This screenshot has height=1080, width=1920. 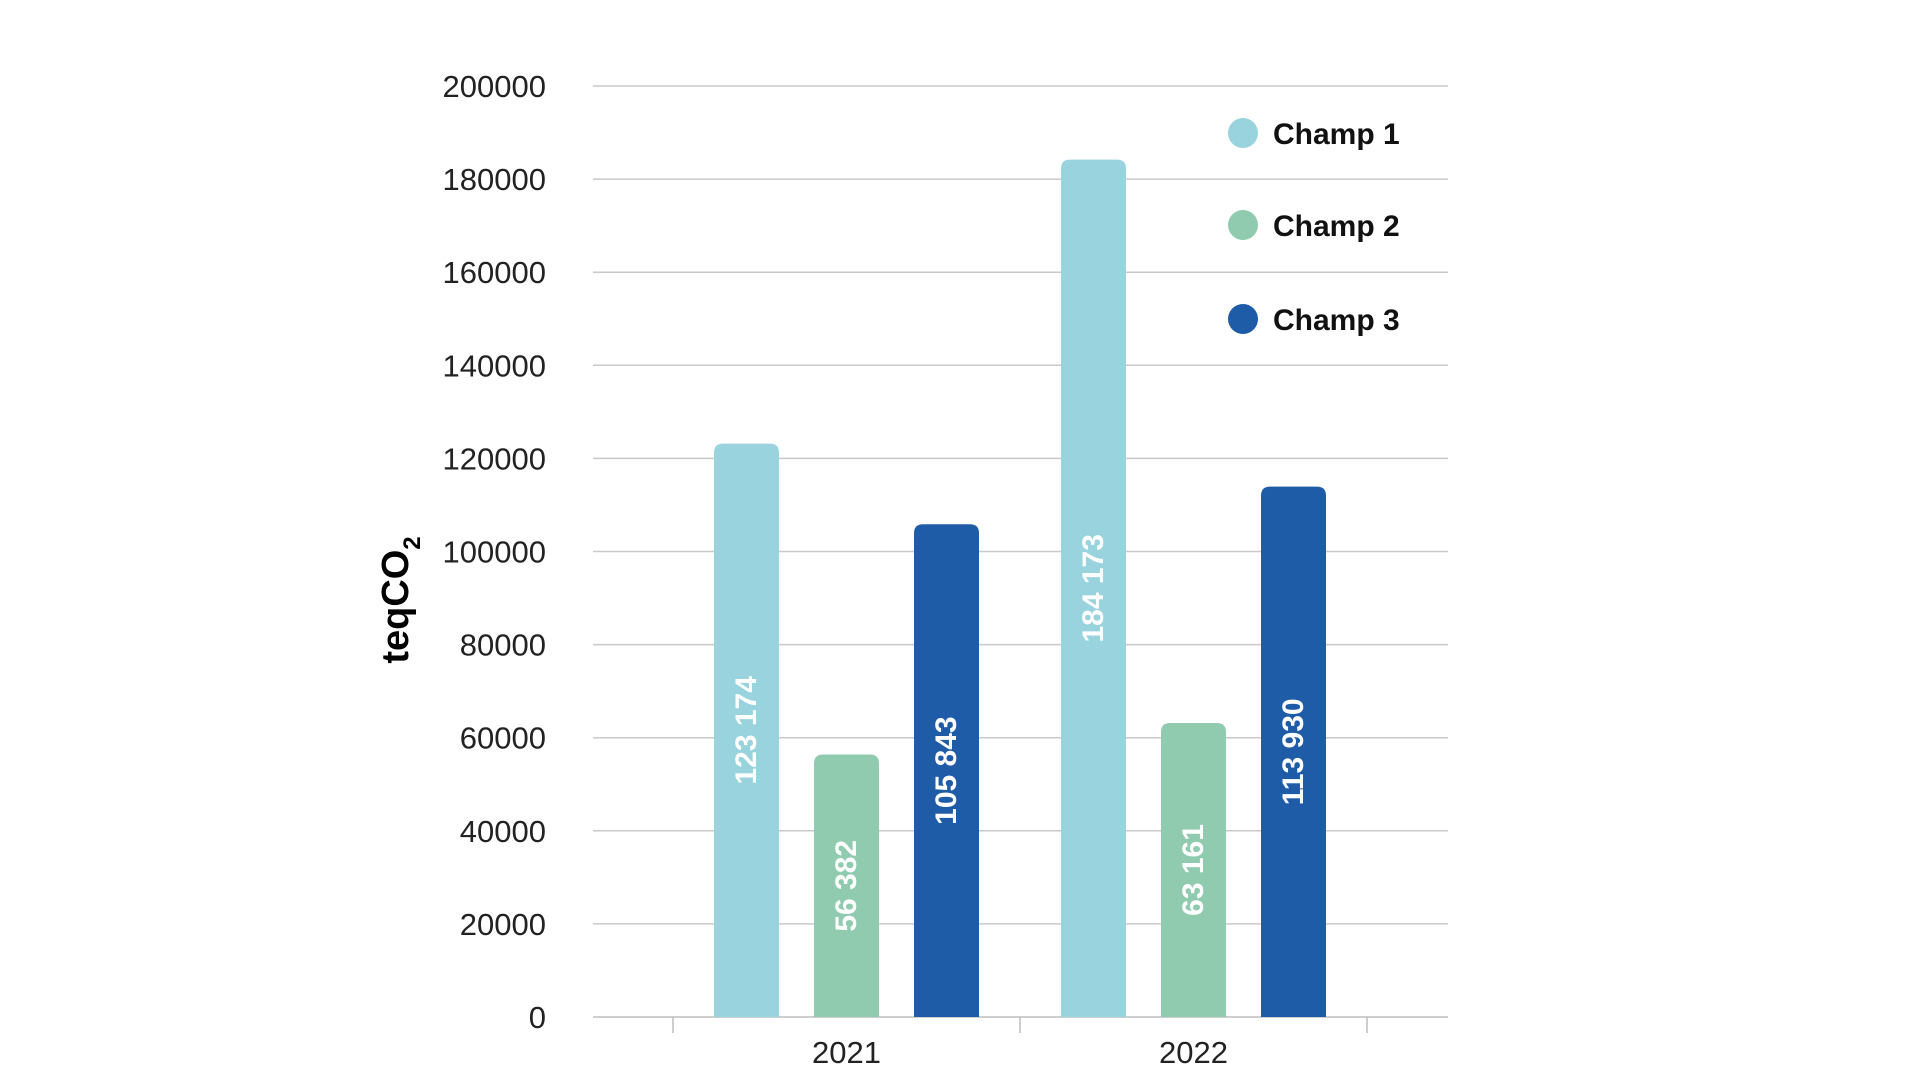 I want to click on y-tick-label: 180000, so click(x=494, y=179).